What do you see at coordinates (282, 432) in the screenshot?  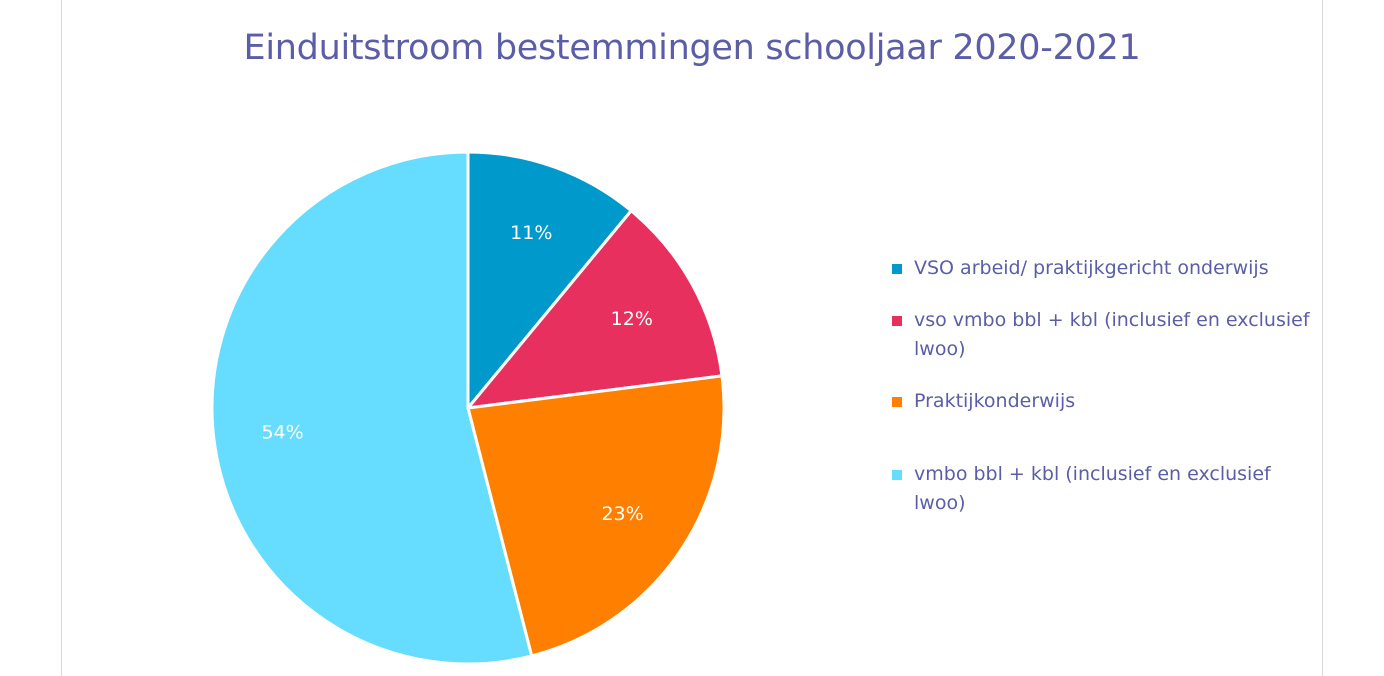 I see `data-label-vmbo: 54%` at bounding box center [282, 432].